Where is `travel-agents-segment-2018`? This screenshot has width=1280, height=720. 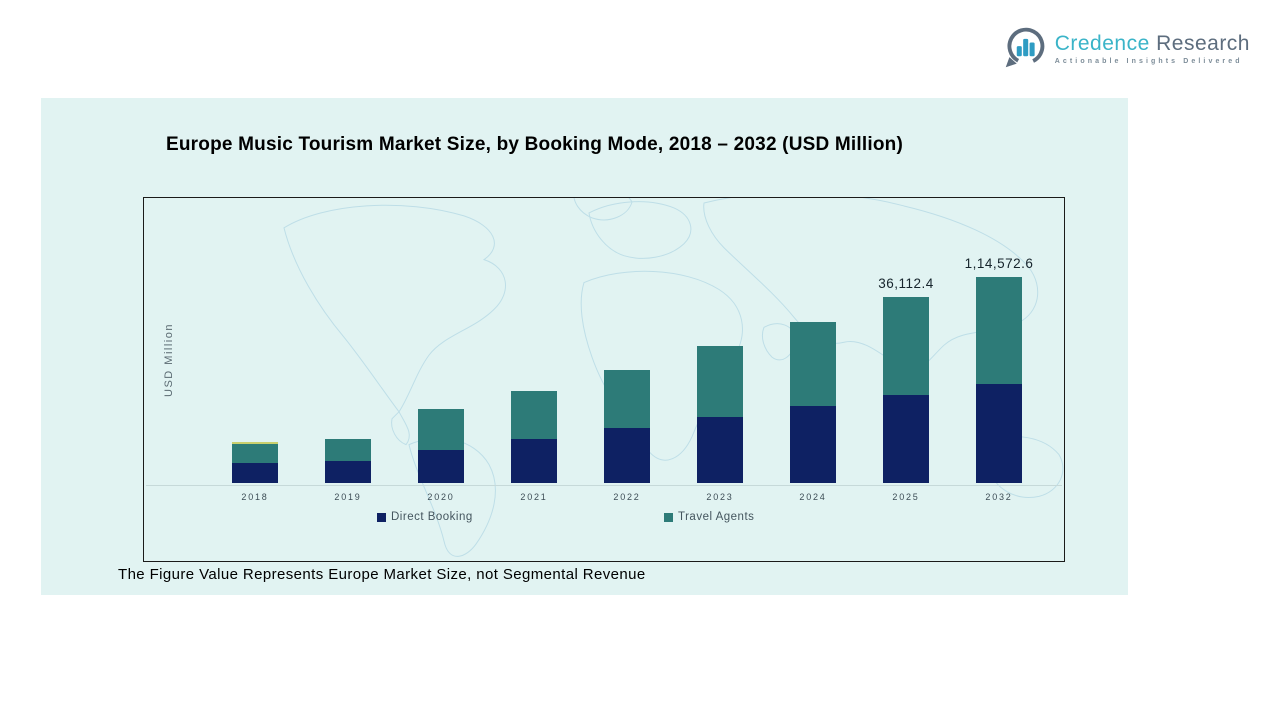 travel-agents-segment-2018 is located at coordinates (255, 453).